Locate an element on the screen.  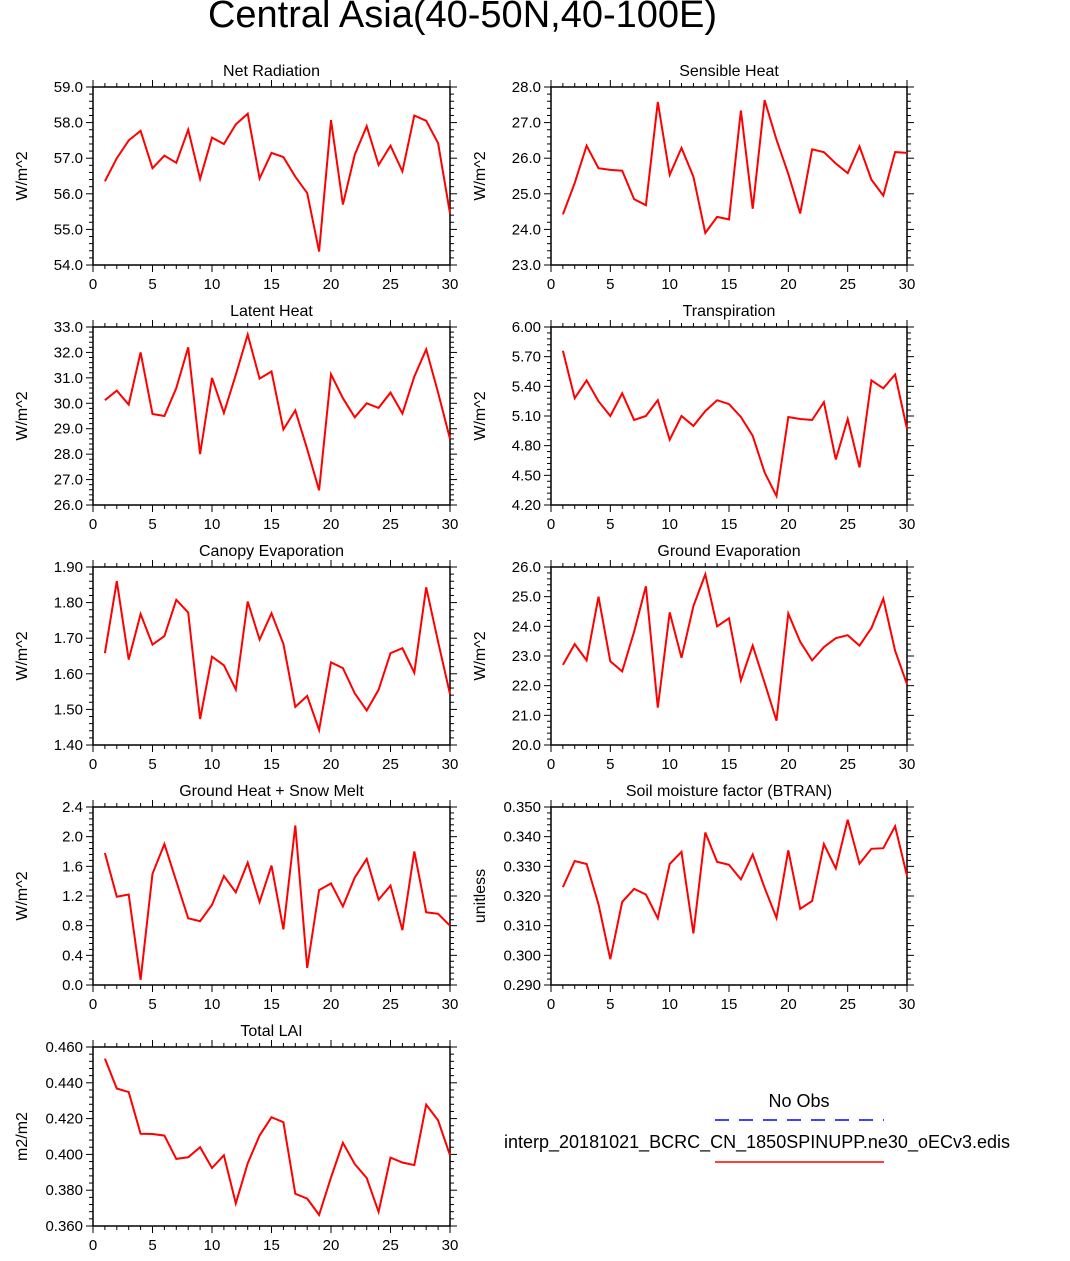
y-tick-label: 21.0 is located at coordinates (526, 715).